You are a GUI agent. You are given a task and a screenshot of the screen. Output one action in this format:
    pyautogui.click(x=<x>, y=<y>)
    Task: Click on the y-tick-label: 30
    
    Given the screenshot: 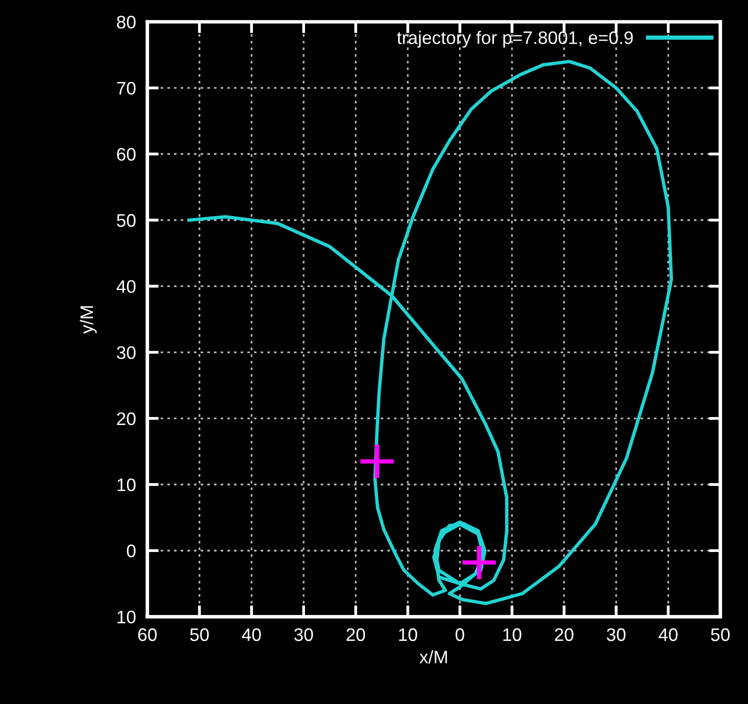 What is the action you would take?
    pyautogui.click(x=126, y=353)
    